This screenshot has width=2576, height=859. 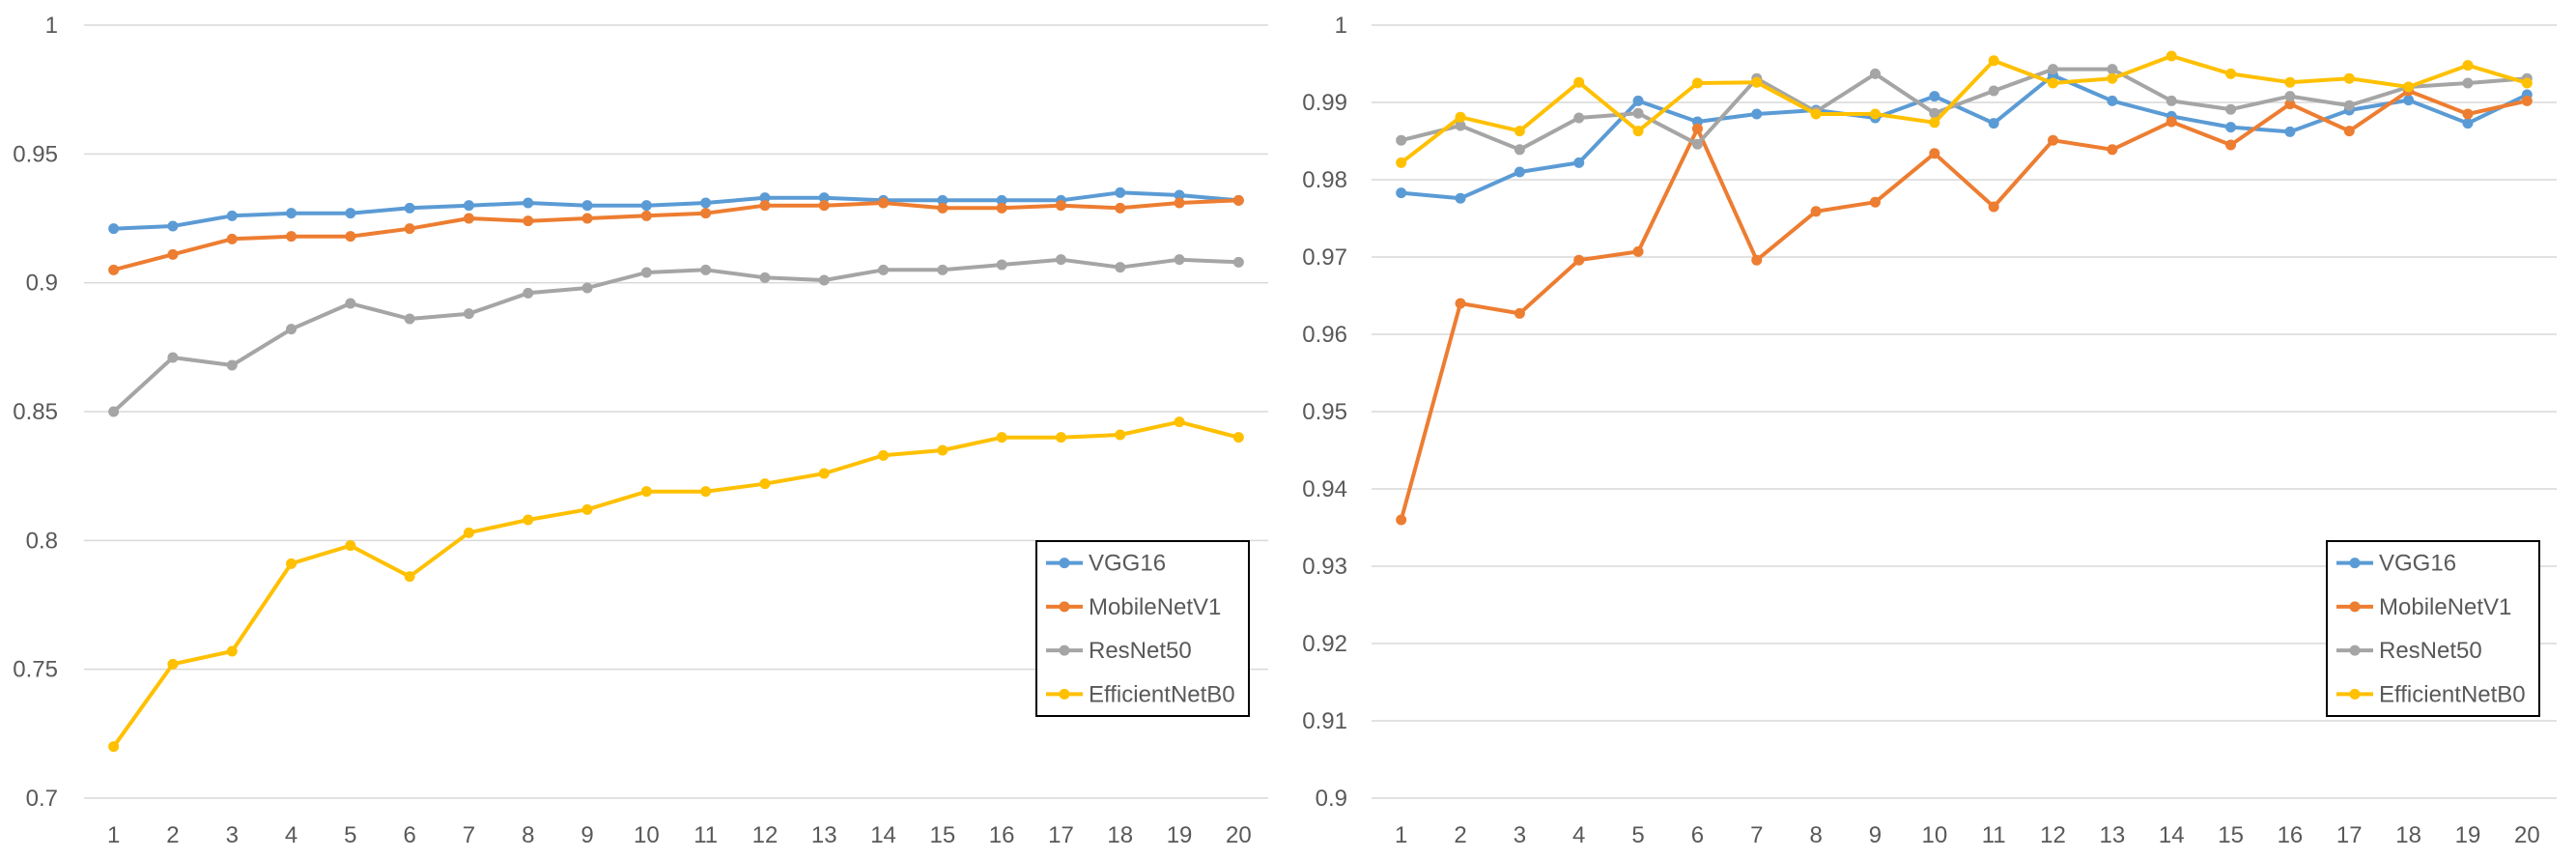 What do you see at coordinates (1239, 835) in the screenshot?
I see `x-tick-label: 20` at bounding box center [1239, 835].